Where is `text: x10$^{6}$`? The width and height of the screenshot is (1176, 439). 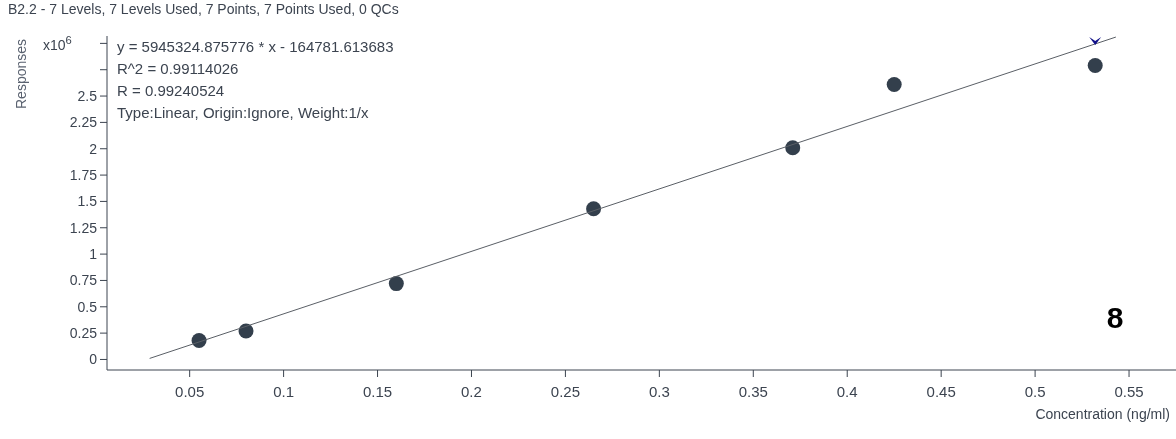
text: x10$^{6}$ is located at coordinates (57, 43).